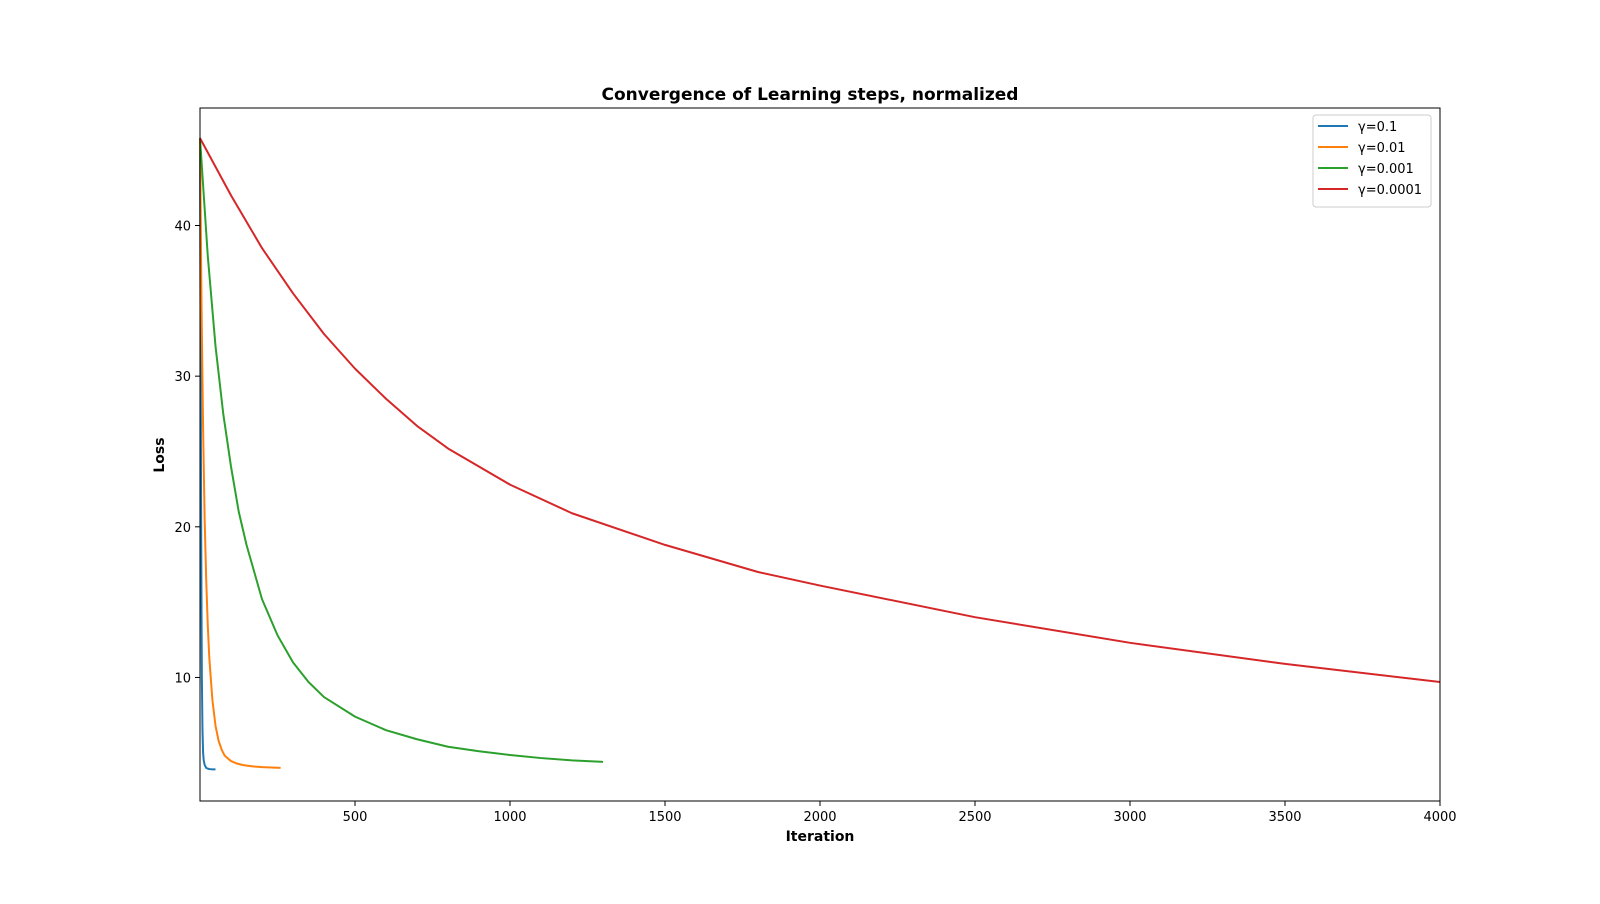 This screenshot has width=1600, height=904. Describe the element at coordinates (664, 817) in the screenshot. I see `x-tick-label: 1500` at that location.